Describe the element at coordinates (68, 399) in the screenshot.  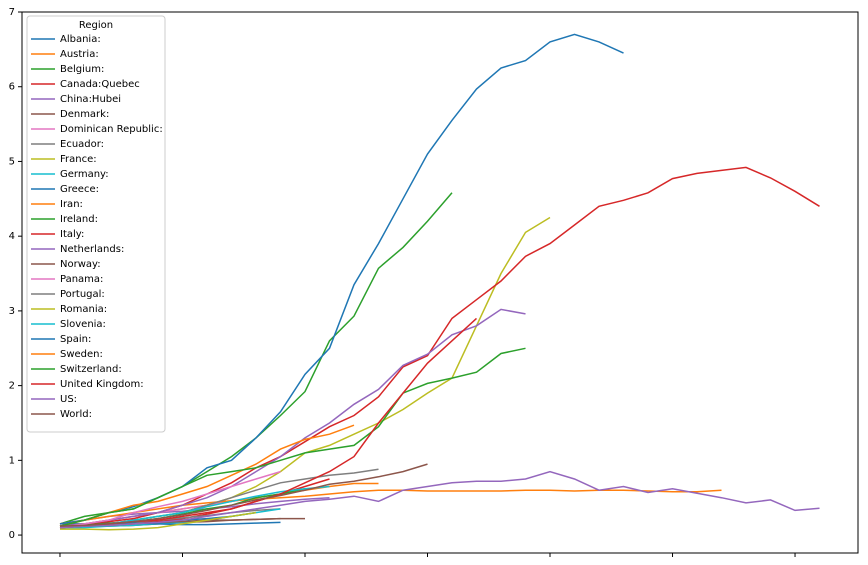
I see `legend-label: US:` at that location.